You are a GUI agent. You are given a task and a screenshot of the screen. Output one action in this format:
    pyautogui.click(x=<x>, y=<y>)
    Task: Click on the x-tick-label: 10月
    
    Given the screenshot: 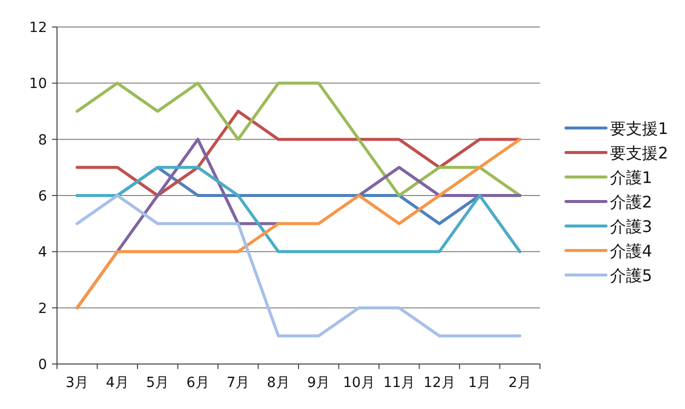 What is the action you would take?
    pyautogui.click(x=358, y=383)
    